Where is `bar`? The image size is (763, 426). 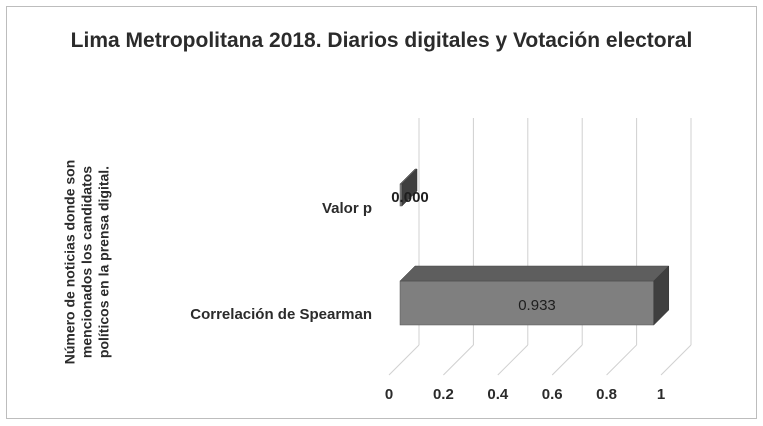 bar is located at coordinates (527, 303).